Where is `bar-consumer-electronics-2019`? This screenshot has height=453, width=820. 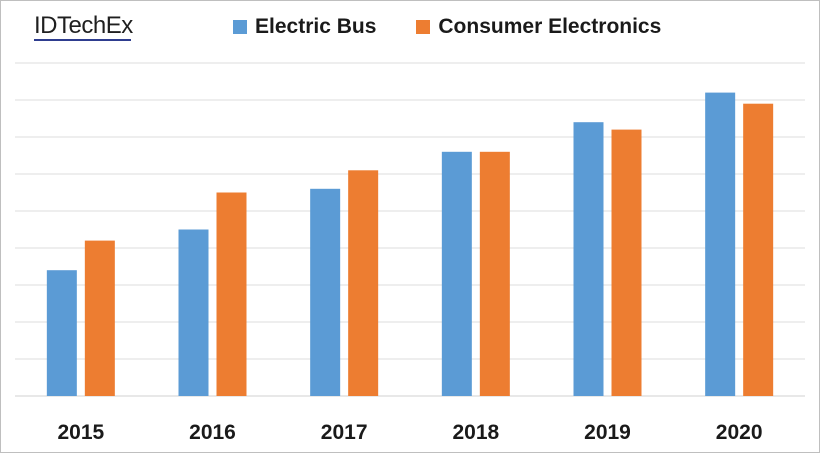
bar-consumer-electronics-2019 is located at coordinates (626, 262).